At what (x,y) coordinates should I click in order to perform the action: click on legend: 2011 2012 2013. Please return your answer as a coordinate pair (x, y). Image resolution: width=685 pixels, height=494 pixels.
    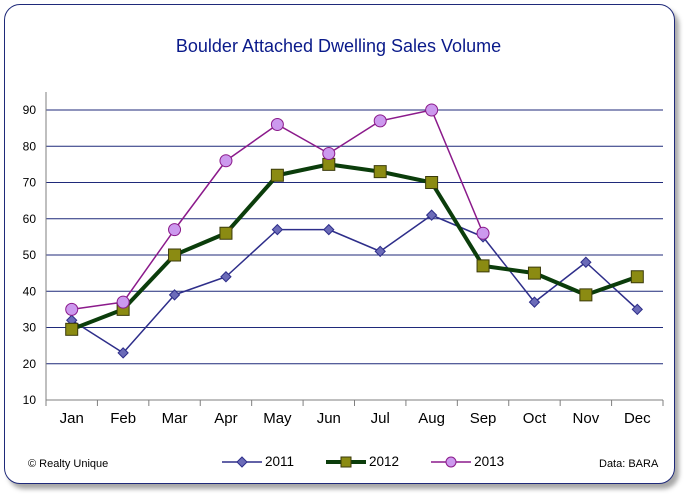
    Looking at the image, I should click on (379, 461).